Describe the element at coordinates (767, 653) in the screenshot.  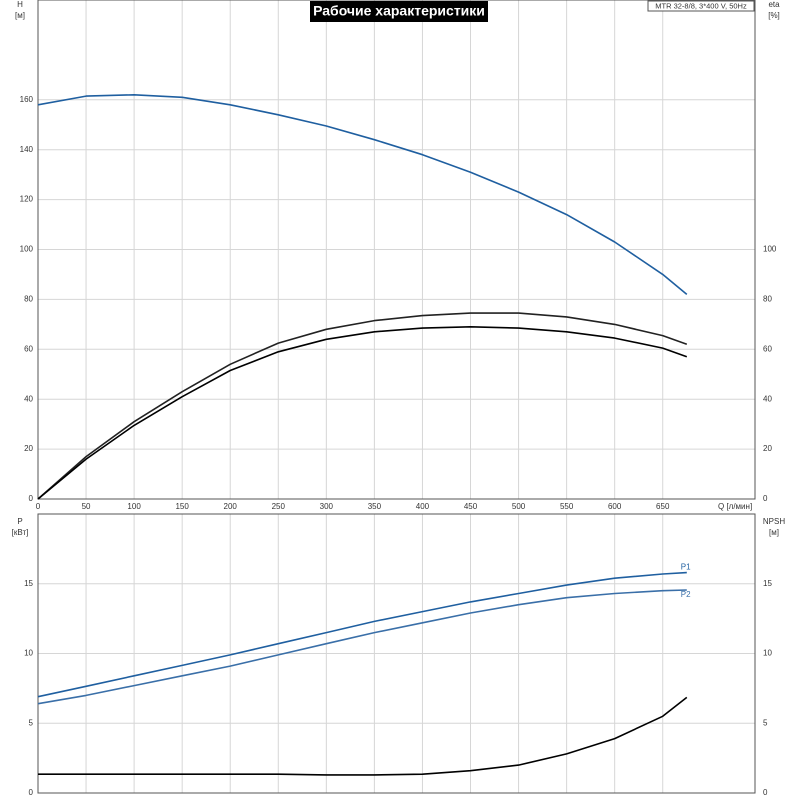
I see `y2-tick-label: 10` at that location.